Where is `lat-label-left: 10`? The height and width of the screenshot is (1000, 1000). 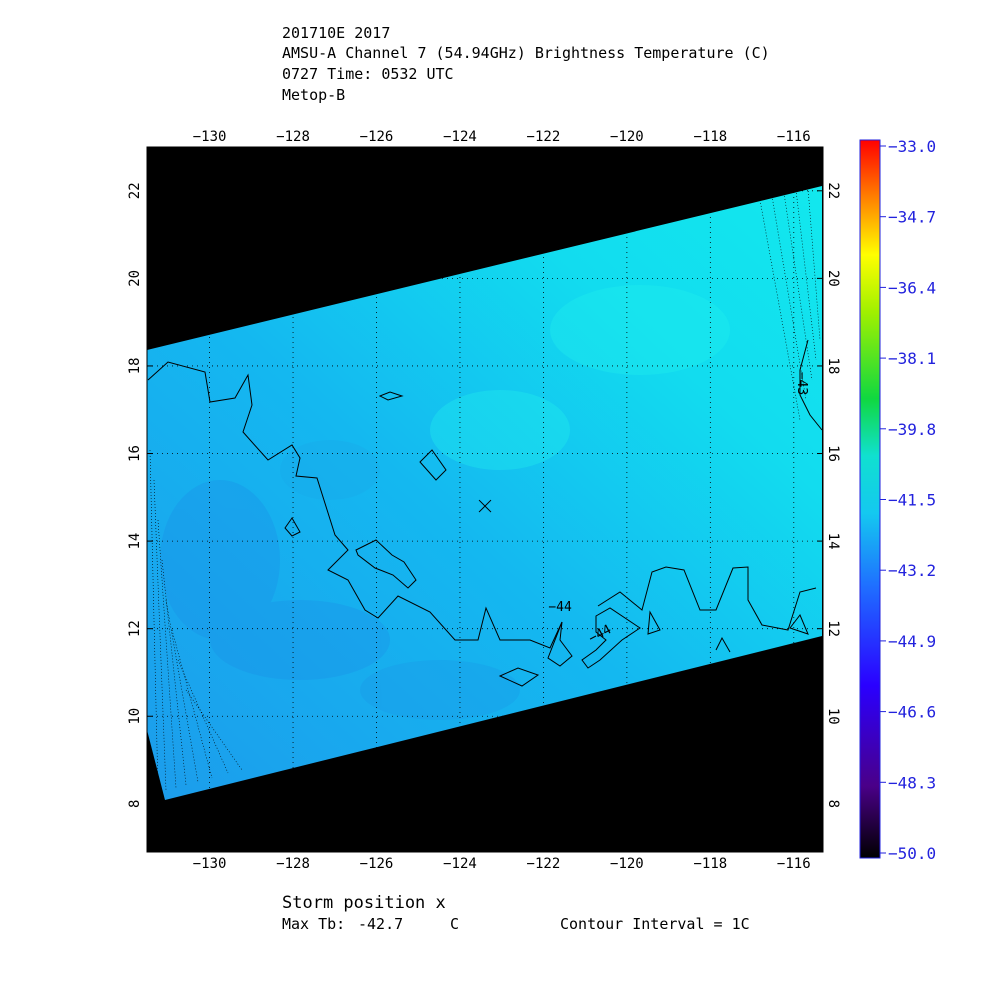
lat-label-left: 10 is located at coordinates (135, 716).